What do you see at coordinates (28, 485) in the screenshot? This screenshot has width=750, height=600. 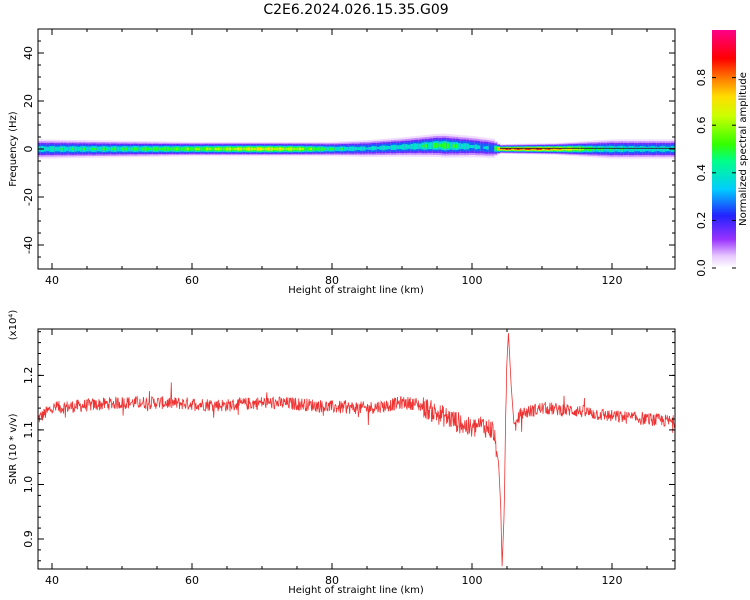 I see `snr-y-tick-label: 1.0` at bounding box center [28, 485].